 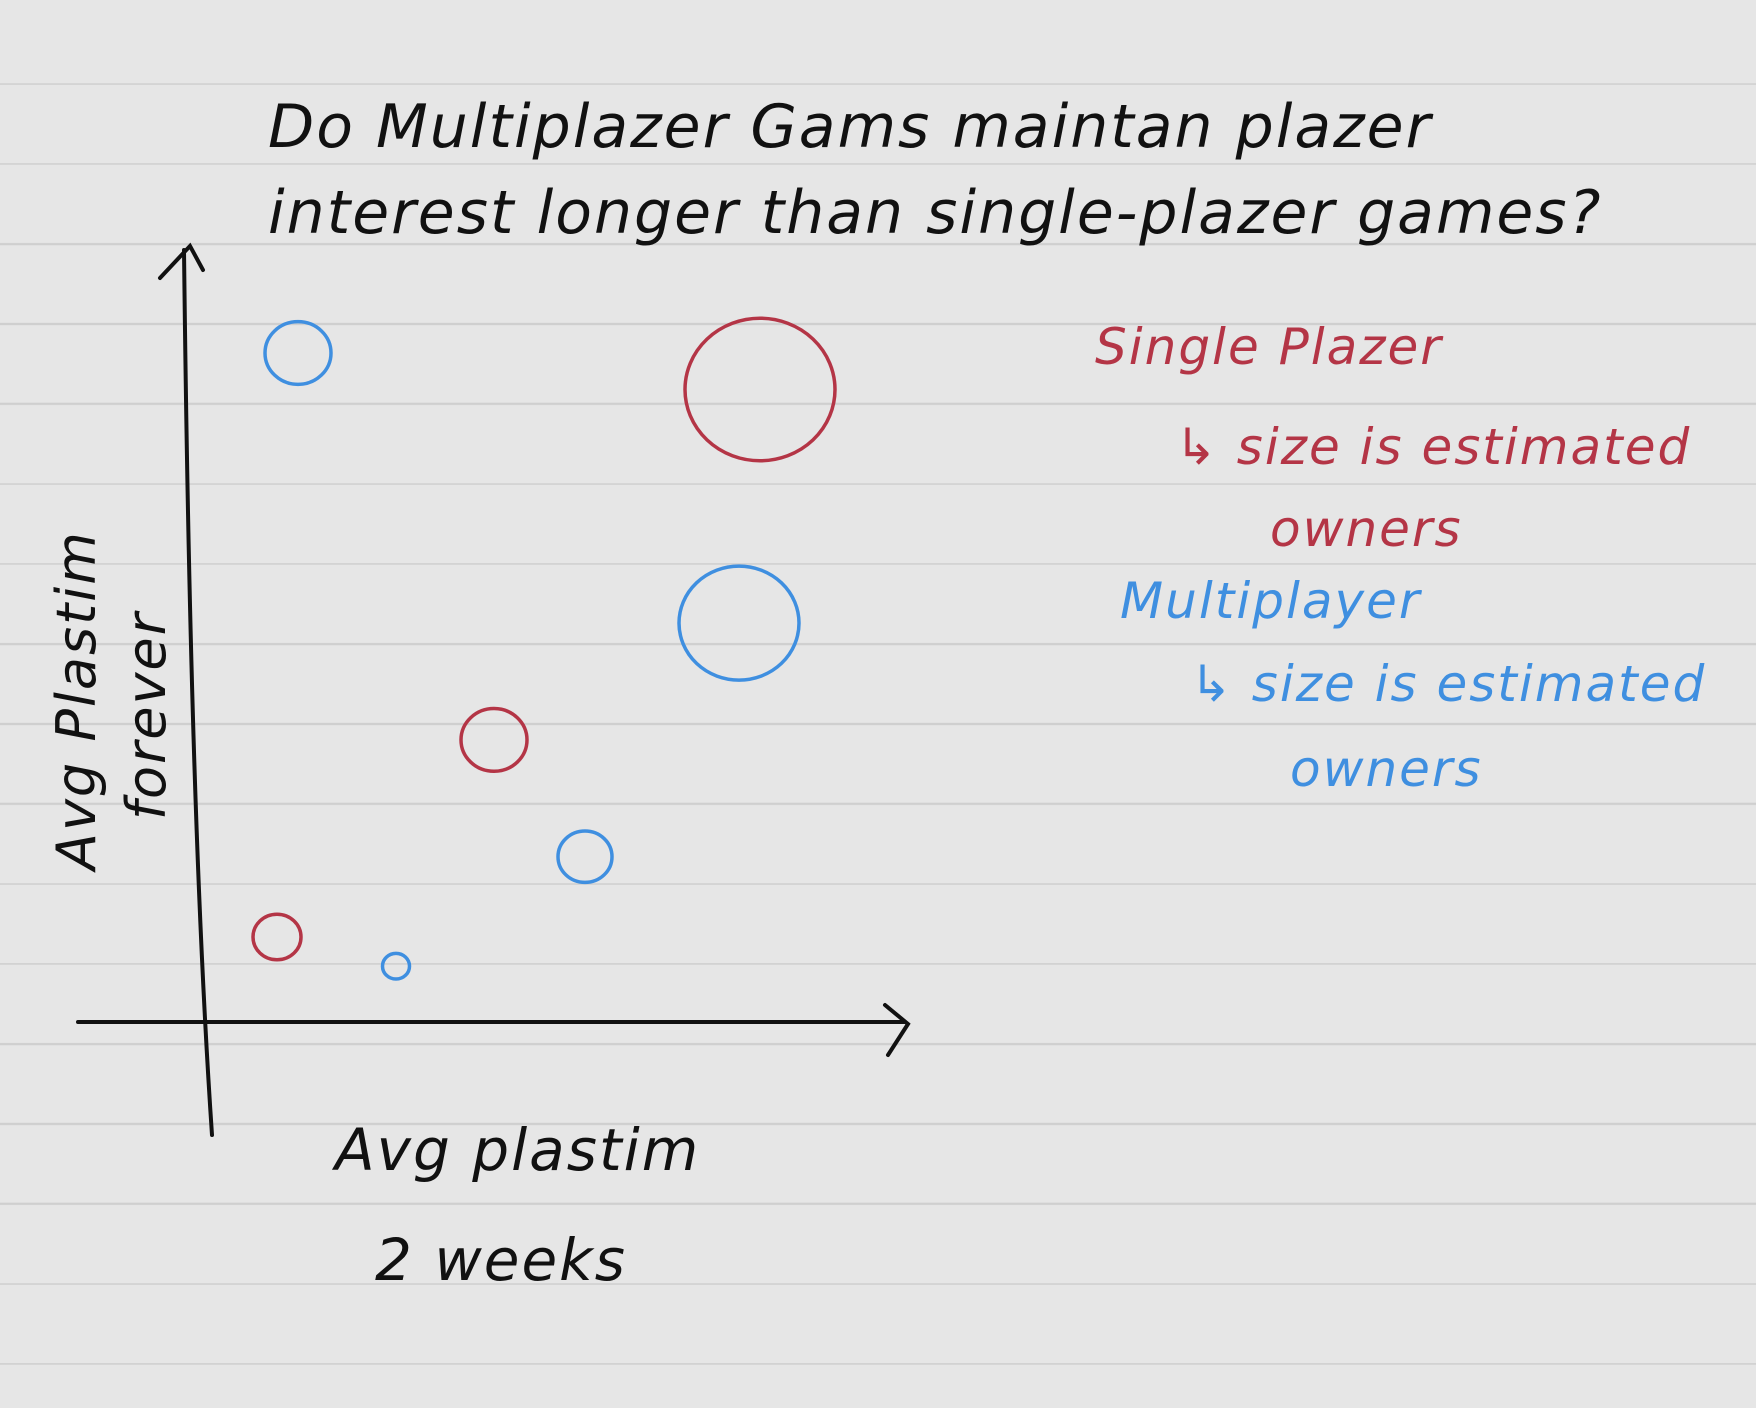 What do you see at coordinates (1386, 769) in the screenshot?
I see `legend-multiplayer-owners: owners` at bounding box center [1386, 769].